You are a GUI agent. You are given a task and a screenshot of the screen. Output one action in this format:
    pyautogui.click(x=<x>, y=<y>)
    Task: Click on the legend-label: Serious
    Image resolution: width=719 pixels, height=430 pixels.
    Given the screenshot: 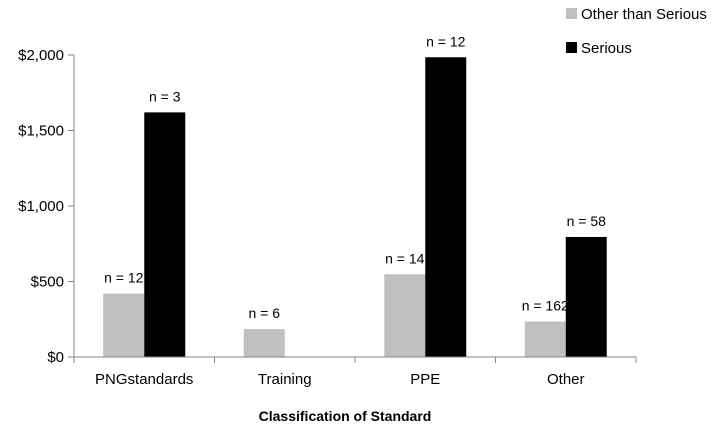 What is the action you would take?
    pyautogui.click(x=606, y=48)
    